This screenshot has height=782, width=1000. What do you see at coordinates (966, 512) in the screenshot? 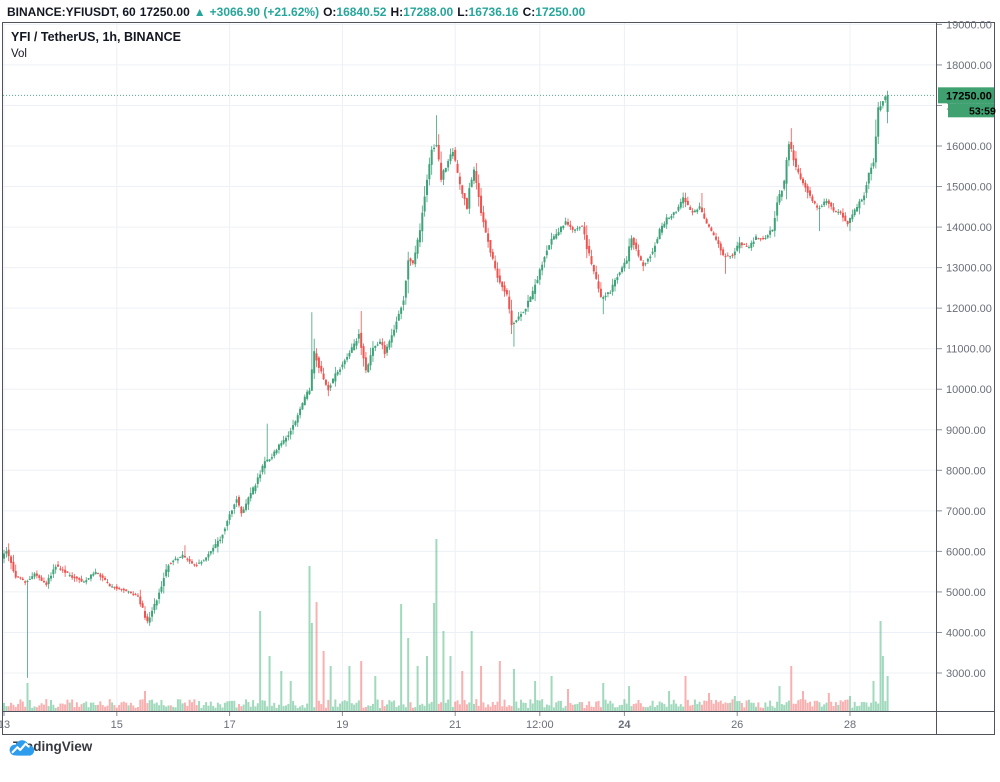
I see `svg-text: 7000.00` at bounding box center [966, 512].